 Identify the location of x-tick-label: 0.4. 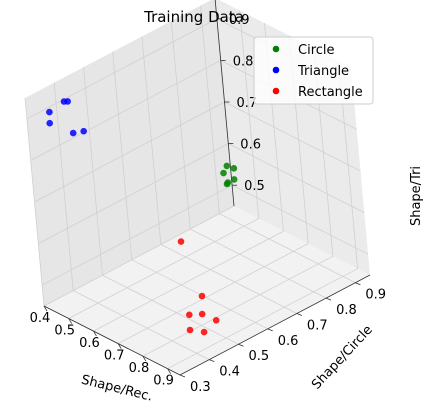
(40, 318).